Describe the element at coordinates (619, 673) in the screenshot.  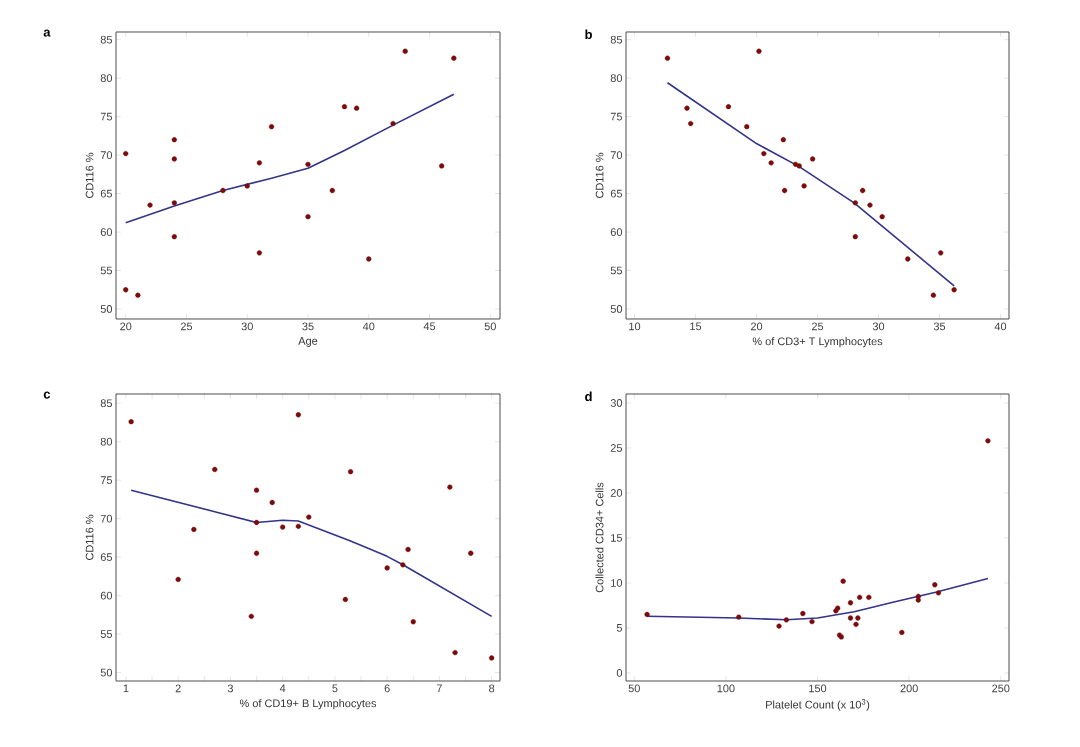
I see `y-tick-label: 0` at that location.